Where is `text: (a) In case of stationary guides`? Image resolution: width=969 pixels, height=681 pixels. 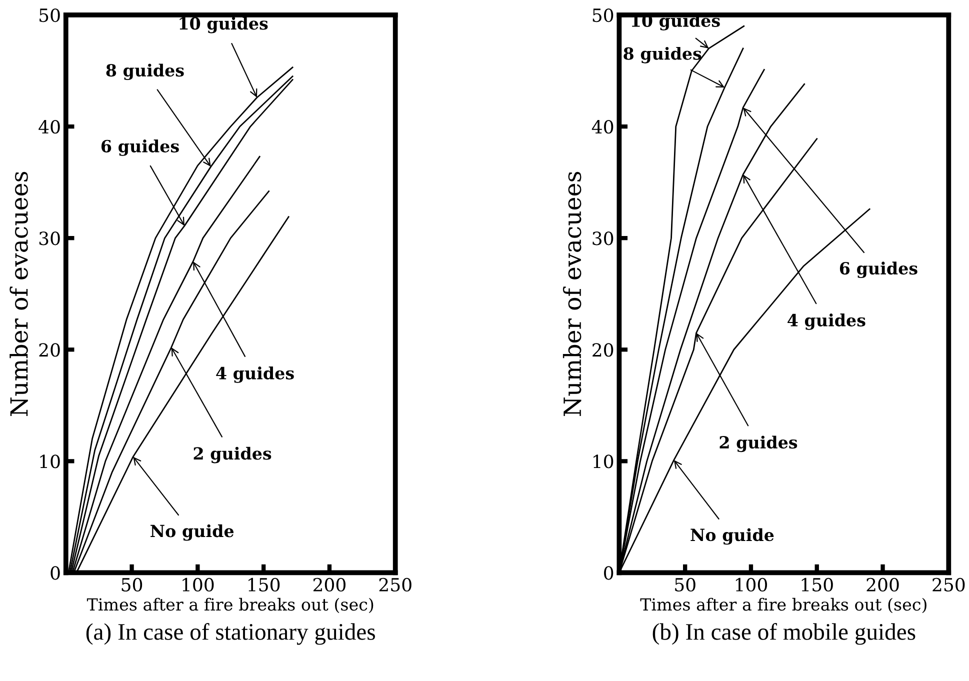
text: (a) In case of stationary guides is located at coordinates (230, 634).